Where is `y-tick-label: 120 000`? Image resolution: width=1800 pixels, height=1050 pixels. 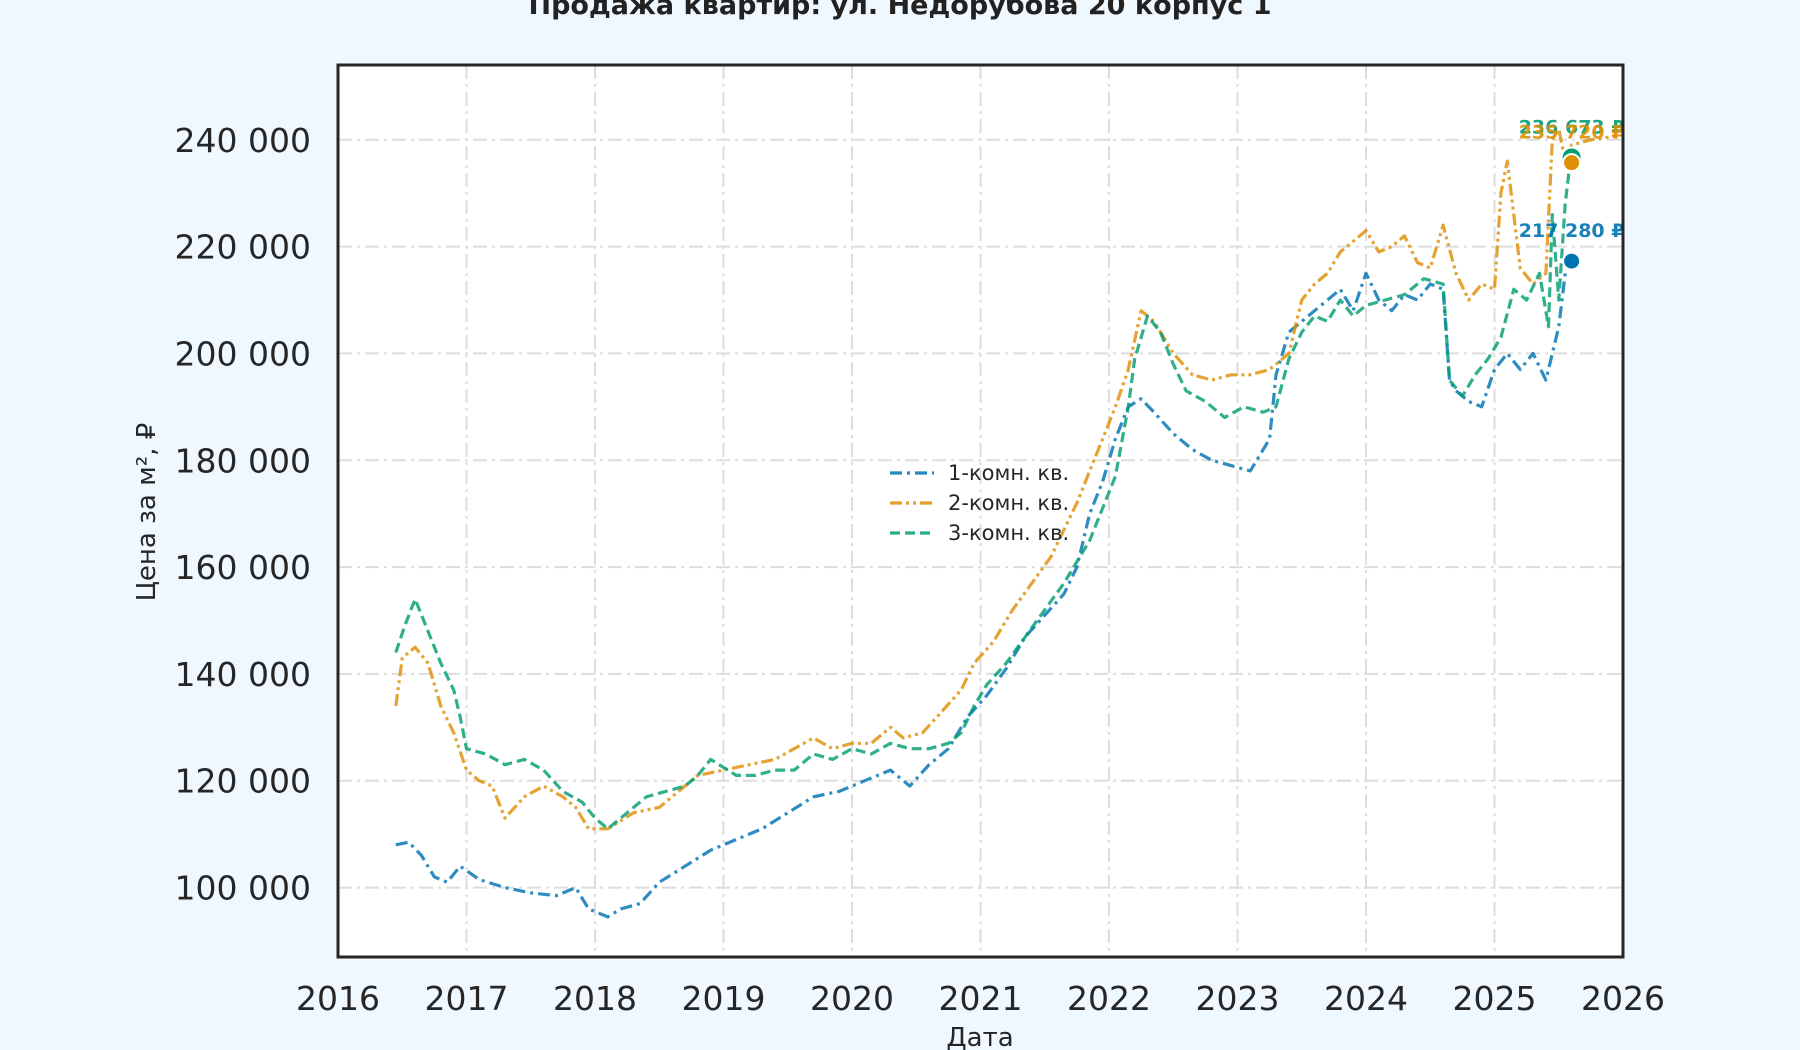 y-tick-label: 120 000 is located at coordinates (243, 781).